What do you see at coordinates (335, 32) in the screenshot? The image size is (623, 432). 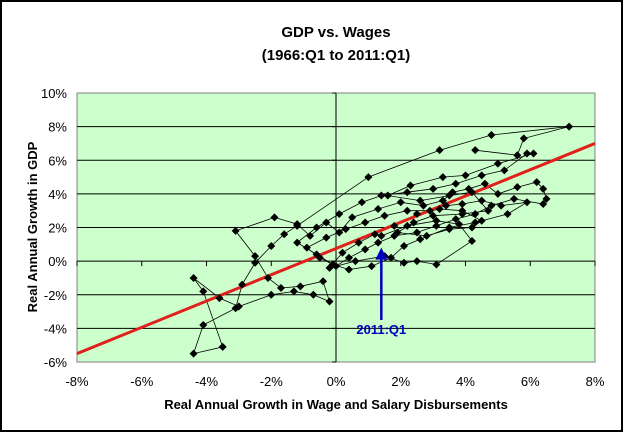 I see `chart-title: GDP vs. Wages` at bounding box center [335, 32].